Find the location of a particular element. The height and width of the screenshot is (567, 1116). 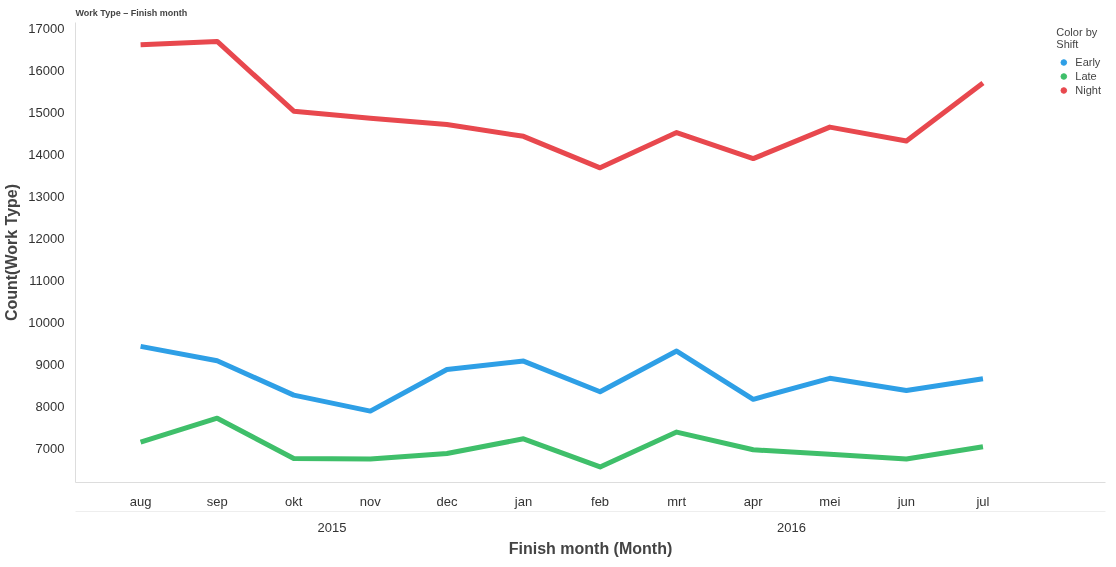

y-tick-label: 13000 is located at coordinates (46, 197).